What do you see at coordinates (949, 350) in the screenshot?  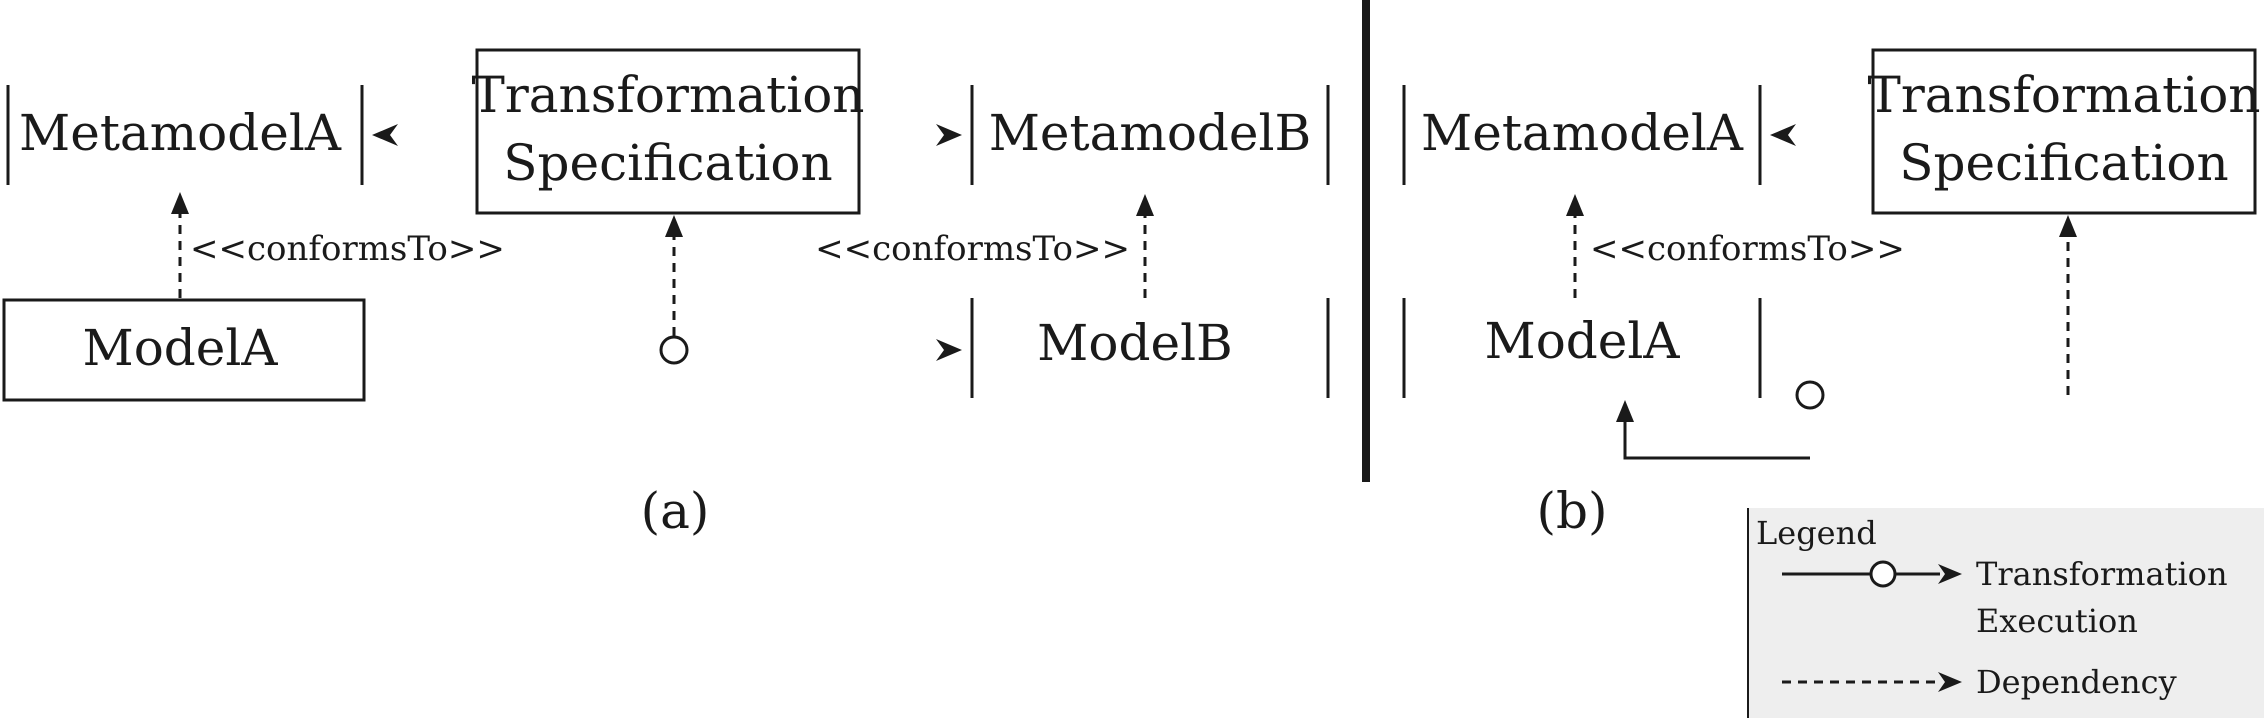 I see `model-b-arrowhead` at bounding box center [949, 350].